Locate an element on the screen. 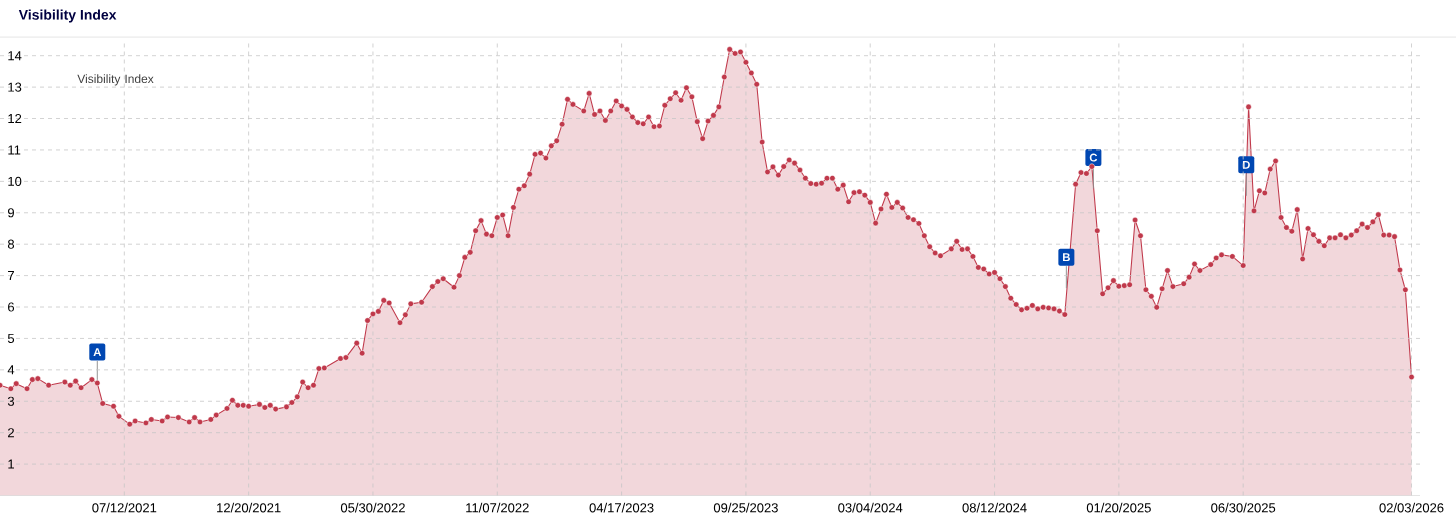 The width and height of the screenshot is (1456, 532). y-tick-label: 13 is located at coordinates (15, 87).